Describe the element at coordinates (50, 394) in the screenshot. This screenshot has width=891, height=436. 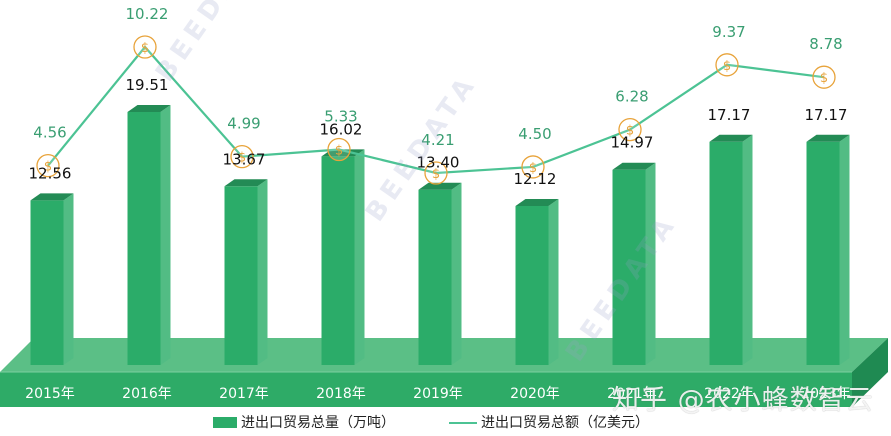
I see `year-label: 2015年` at that location.